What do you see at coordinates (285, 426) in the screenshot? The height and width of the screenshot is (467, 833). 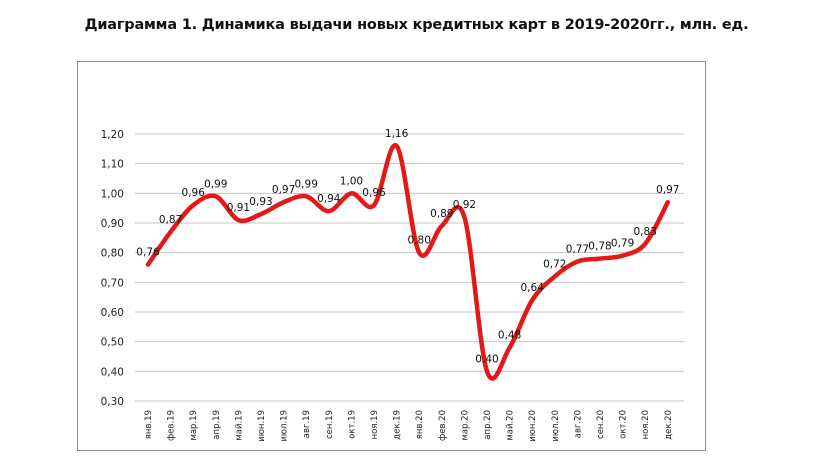 I see `x-tick-label: июл.19` at bounding box center [285, 426].